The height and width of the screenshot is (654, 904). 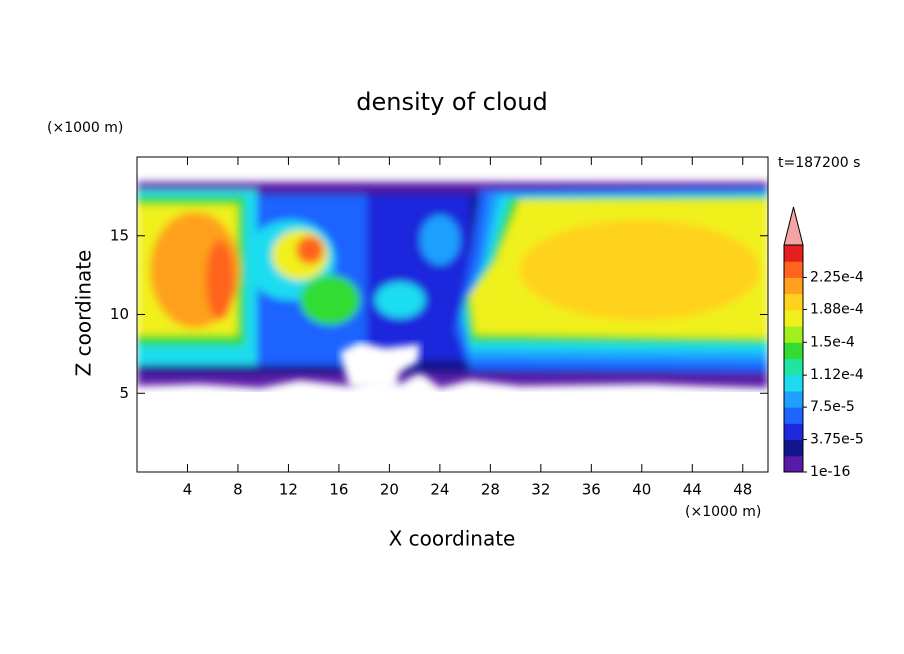 I want to click on x-tick-label: 4, so click(x=188, y=490).